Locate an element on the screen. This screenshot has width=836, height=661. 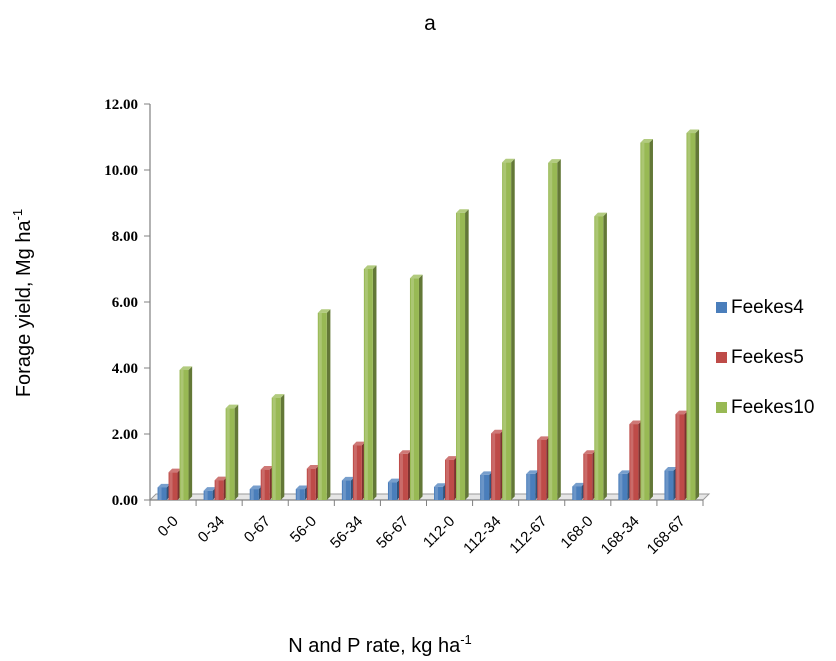
x-axis-title-sup: -1 is located at coordinates (466, 639).